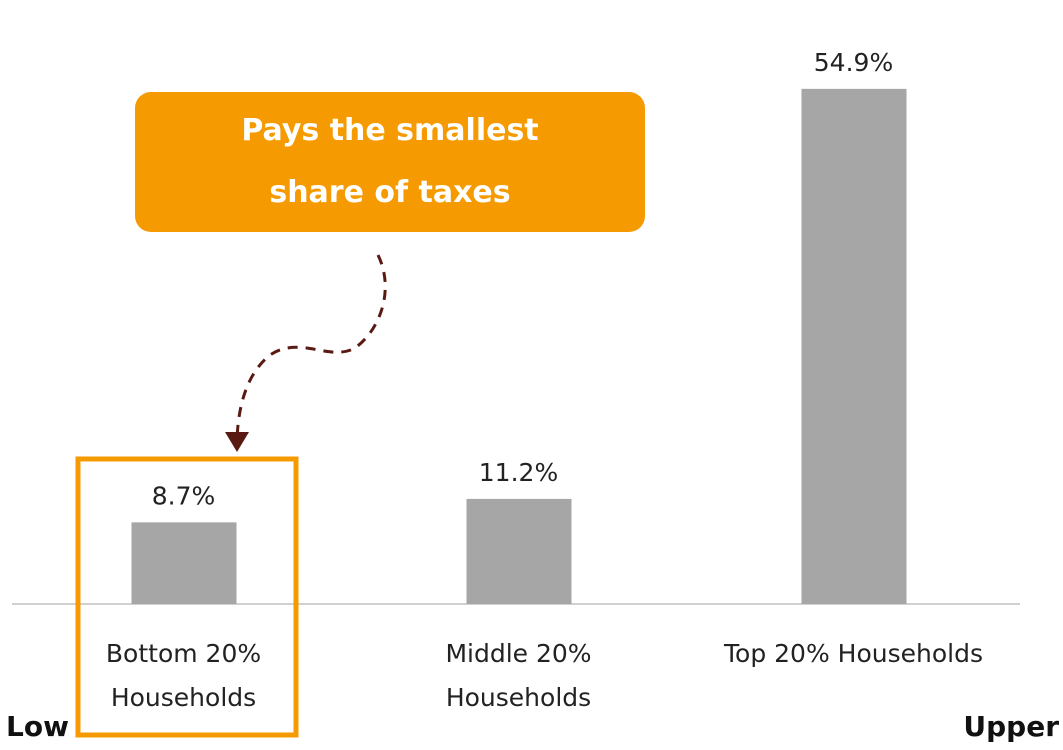 This screenshot has width=1063, height=750. I want to click on axis-left-label: Low, so click(37, 726).